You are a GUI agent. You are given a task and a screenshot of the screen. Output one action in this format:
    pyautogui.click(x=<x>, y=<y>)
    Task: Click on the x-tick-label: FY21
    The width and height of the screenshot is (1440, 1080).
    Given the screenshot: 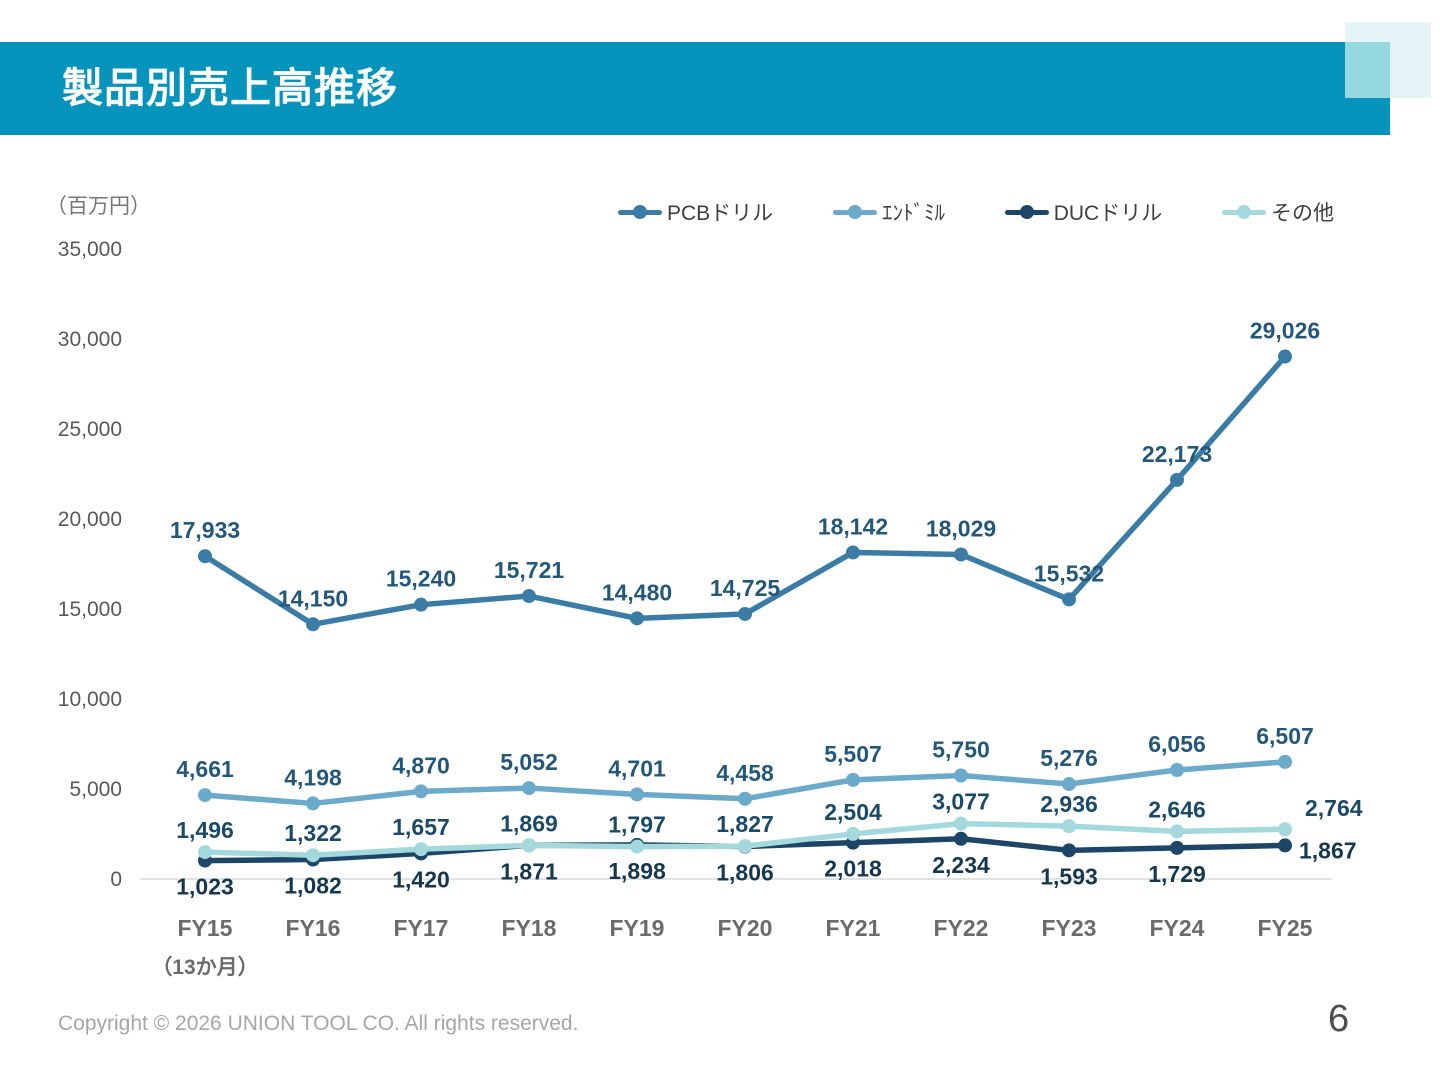 What is the action you would take?
    pyautogui.click(x=853, y=928)
    